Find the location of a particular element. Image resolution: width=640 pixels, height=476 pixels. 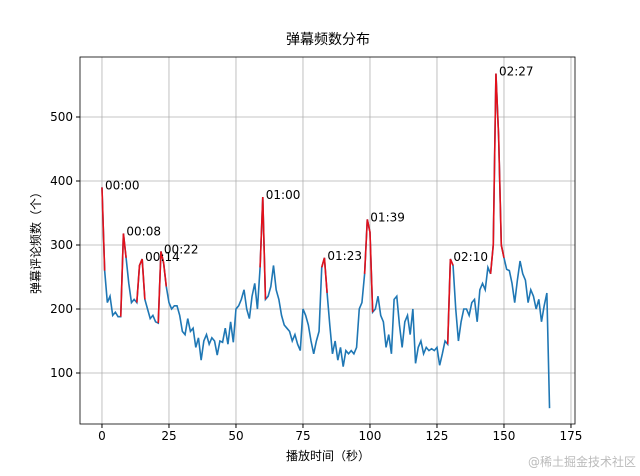

y-tick-label: 400 is located at coordinates (61, 181).